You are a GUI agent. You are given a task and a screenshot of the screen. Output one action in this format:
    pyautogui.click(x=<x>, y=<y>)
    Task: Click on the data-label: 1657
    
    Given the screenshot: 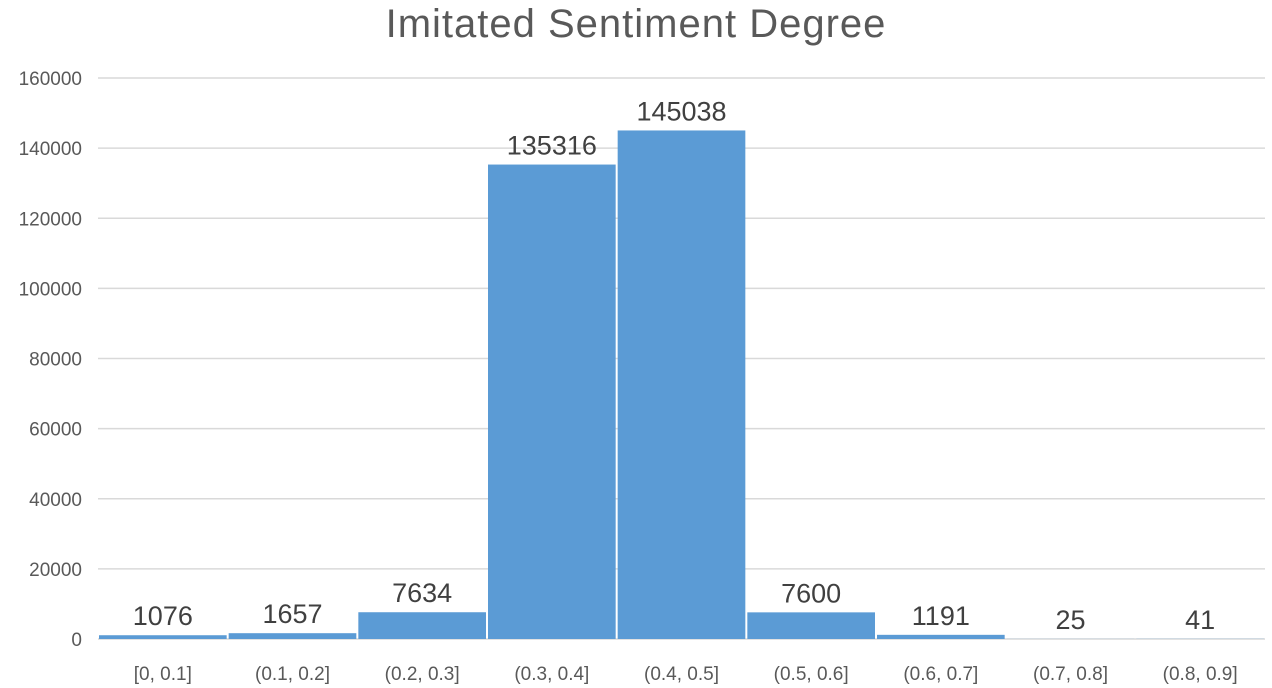 What is the action you would take?
    pyautogui.click(x=292, y=614)
    